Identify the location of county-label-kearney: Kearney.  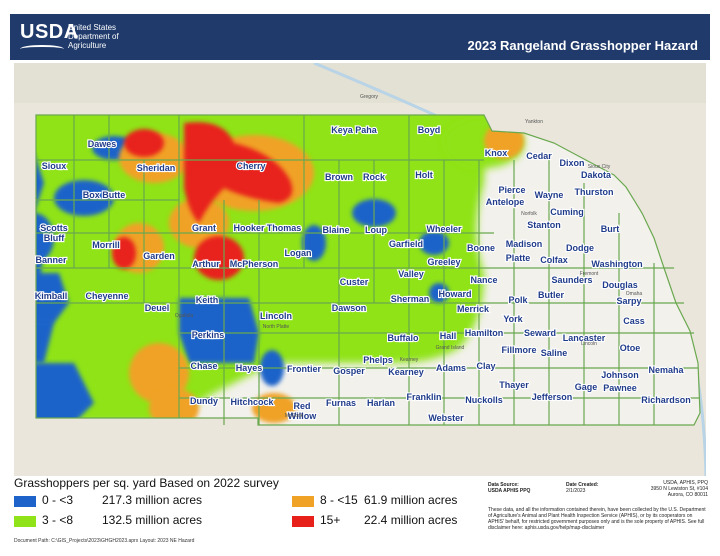
(406, 372).